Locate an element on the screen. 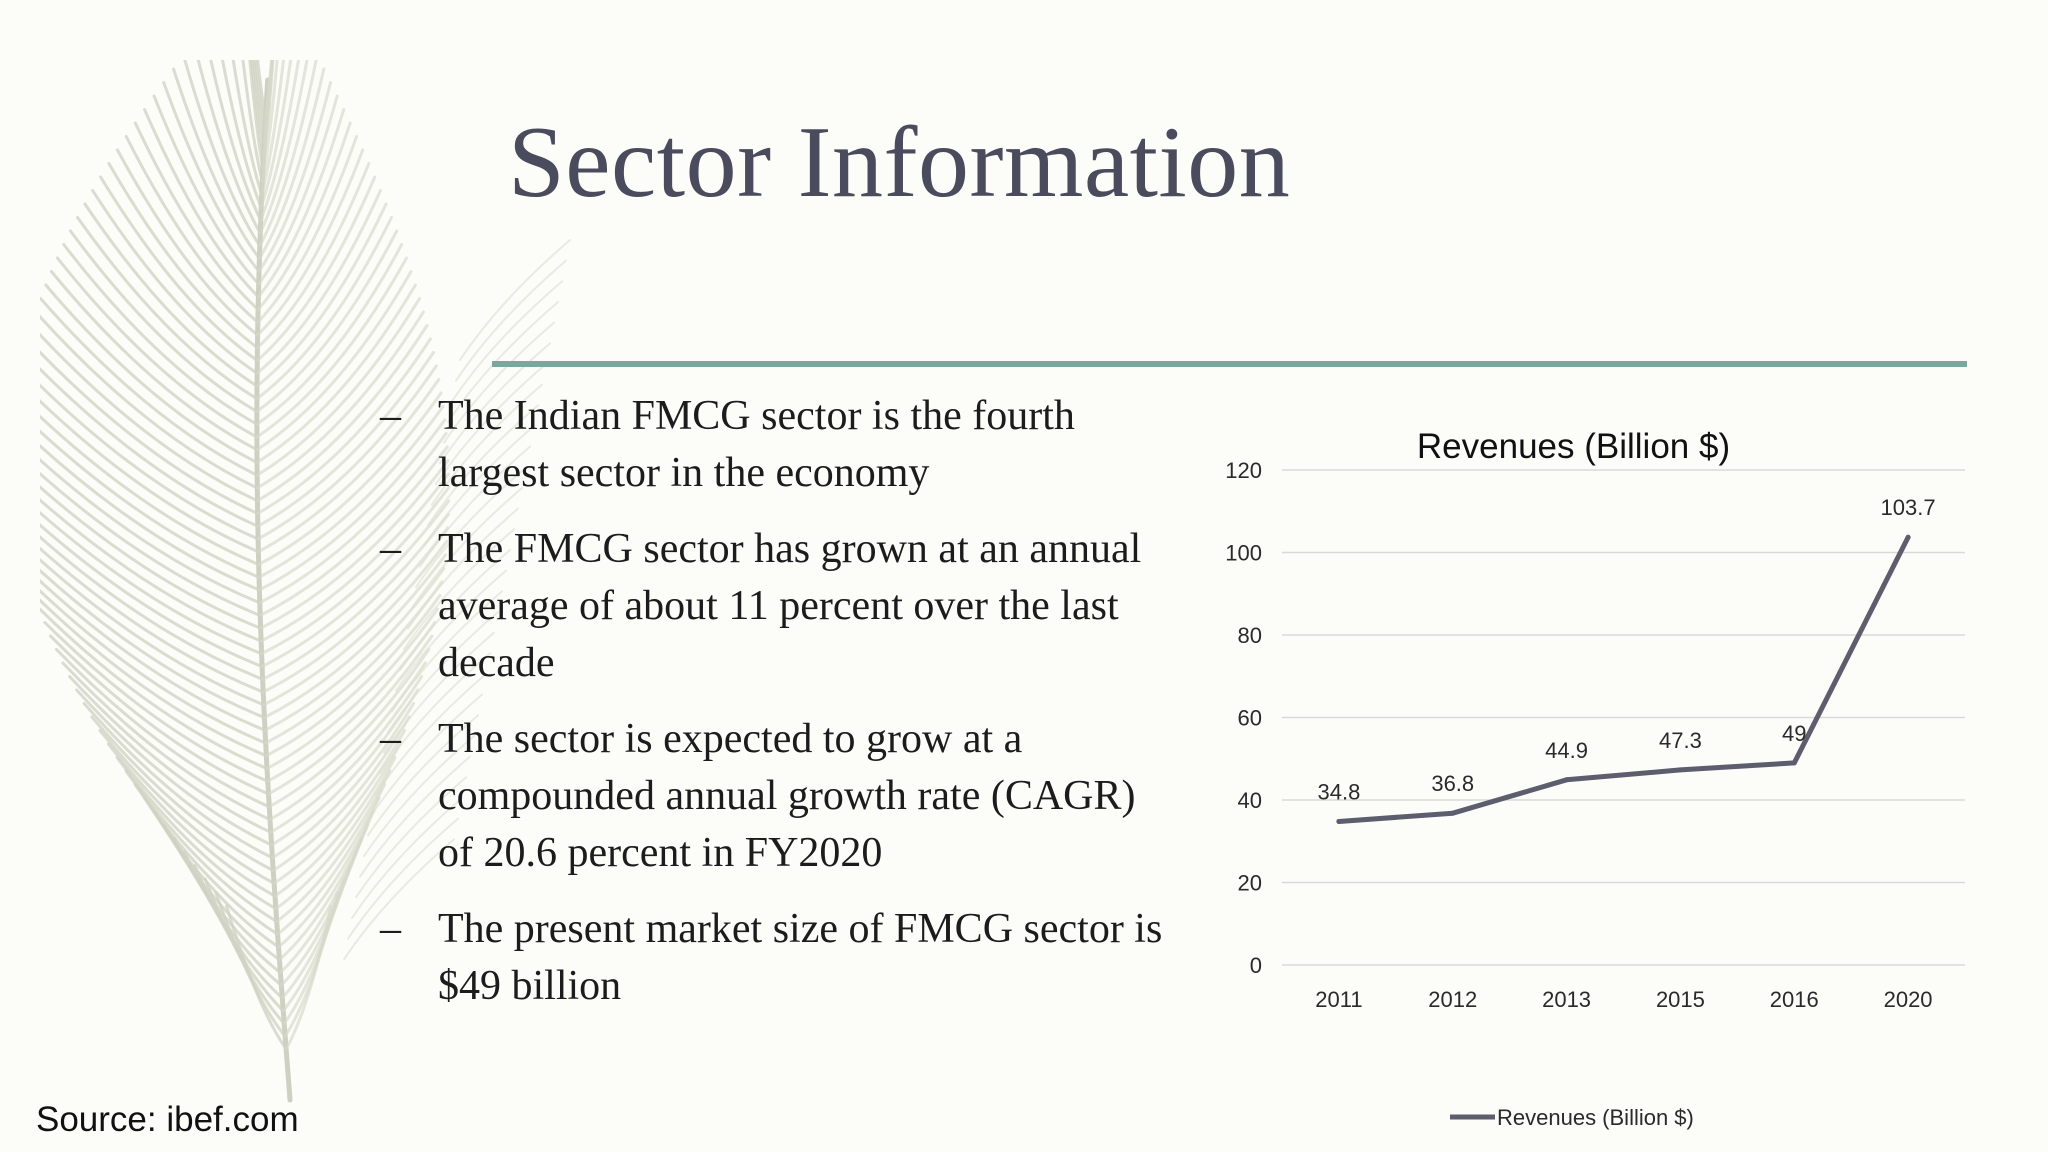 This screenshot has width=2048, height=1152. y-tick-label: 100 is located at coordinates (1243, 553).